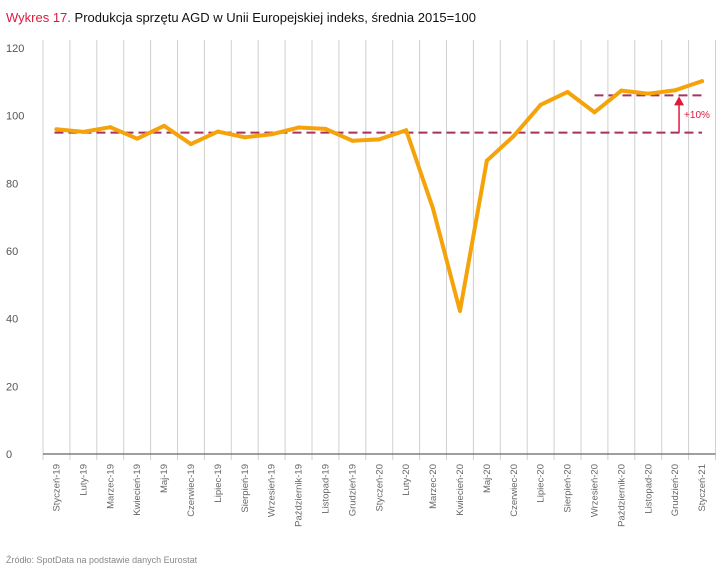 Image resolution: width=727 pixels, height=575 pixels. Describe the element at coordinates (541, 483) in the screenshot. I see `x-tick-label: Lipiec-20` at that location.